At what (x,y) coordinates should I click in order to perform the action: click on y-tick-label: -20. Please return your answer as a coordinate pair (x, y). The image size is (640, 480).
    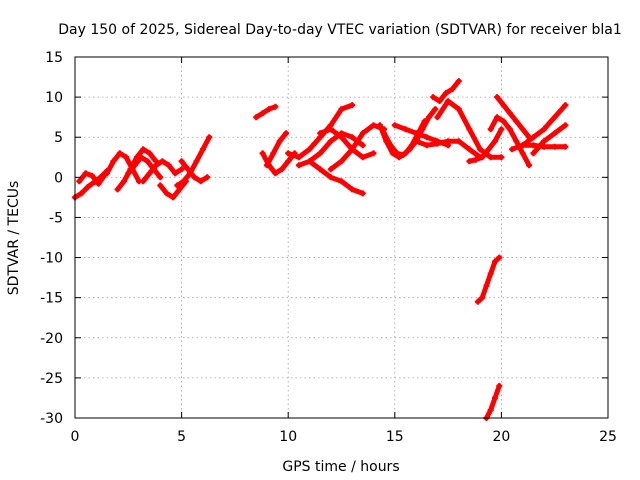
    Looking at the image, I should click on (51, 339).